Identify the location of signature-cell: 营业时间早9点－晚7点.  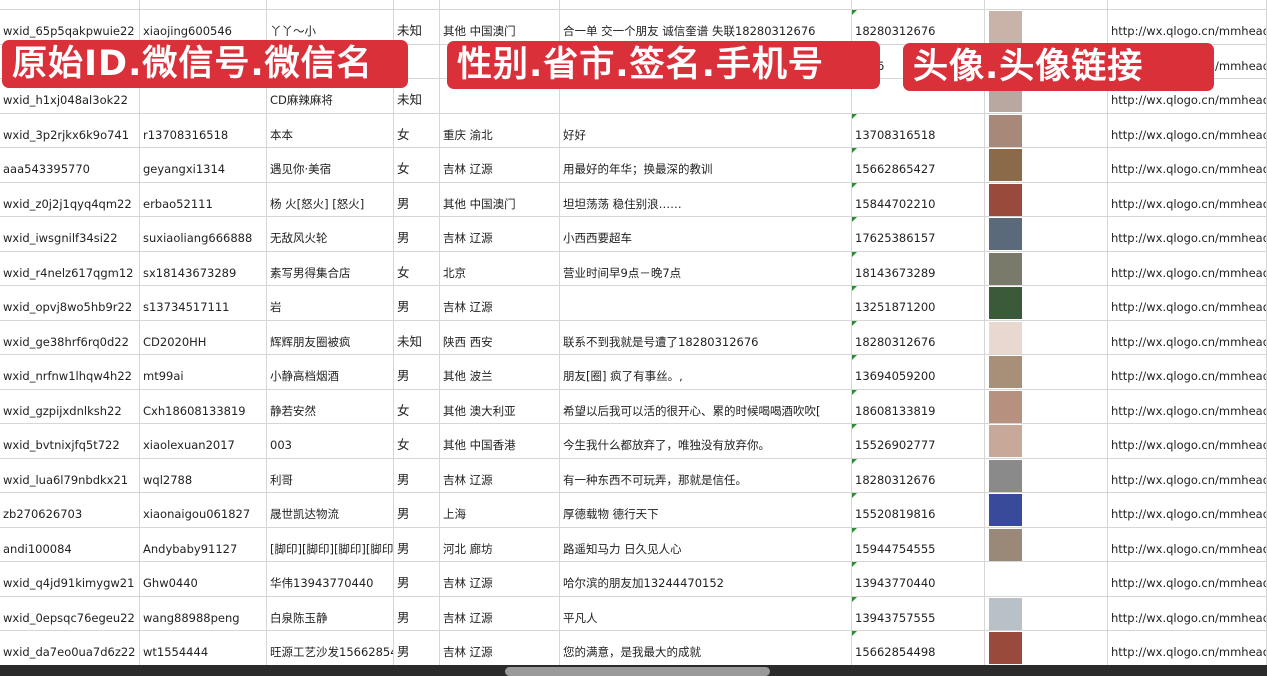
(706, 268).